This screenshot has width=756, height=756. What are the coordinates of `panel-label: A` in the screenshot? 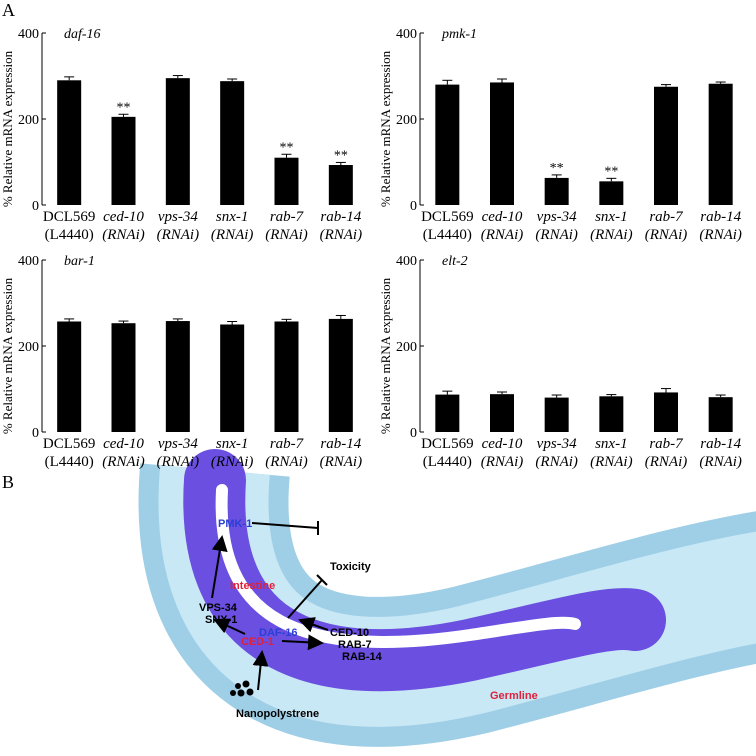 It's located at (8, 10).